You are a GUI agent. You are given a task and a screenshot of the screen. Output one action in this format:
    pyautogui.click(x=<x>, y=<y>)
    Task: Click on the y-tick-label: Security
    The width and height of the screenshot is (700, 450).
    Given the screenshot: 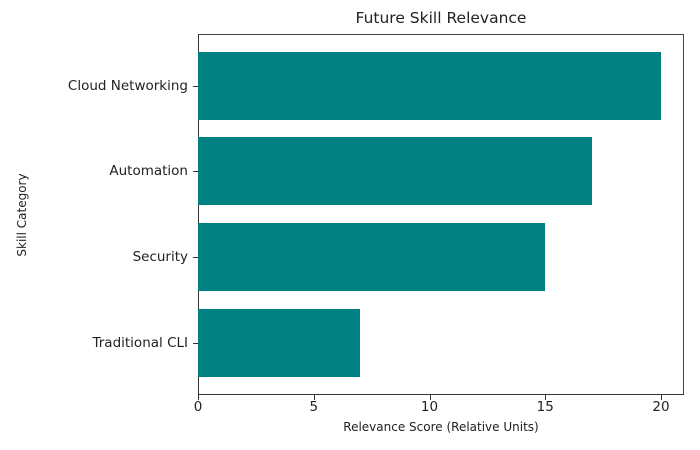 What is the action you would take?
    pyautogui.click(x=160, y=257)
    